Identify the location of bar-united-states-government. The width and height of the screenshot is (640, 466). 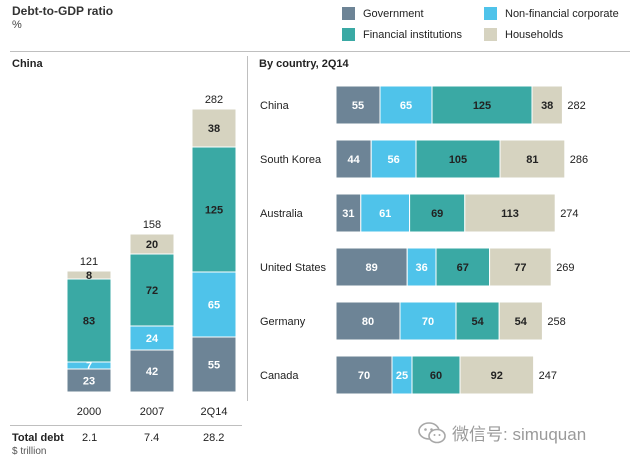
(371, 267).